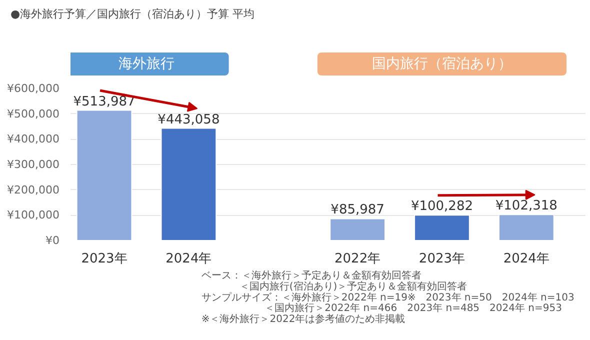 The image size is (590, 340). Describe the element at coordinates (33, 189) in the screenshot. I see `y-tick-label: ¥200,000` at that location.